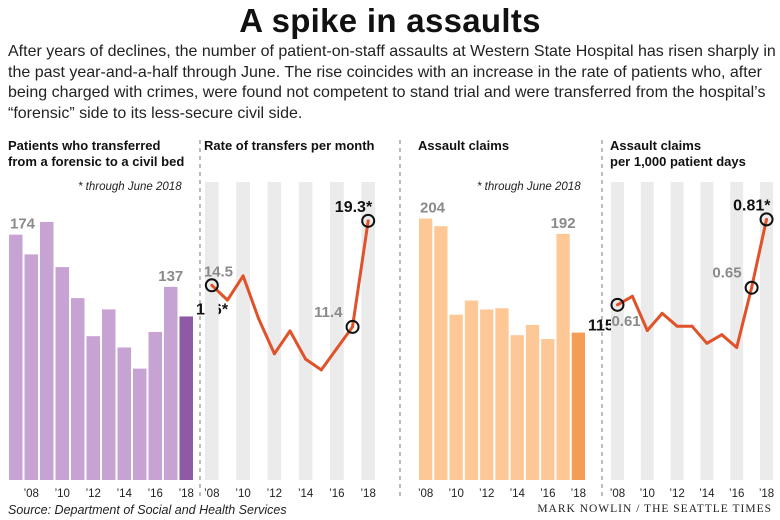 This screenshot has width=780, height=520. I want to click on p3-tick-label-5: ’18, so click(578, 494).